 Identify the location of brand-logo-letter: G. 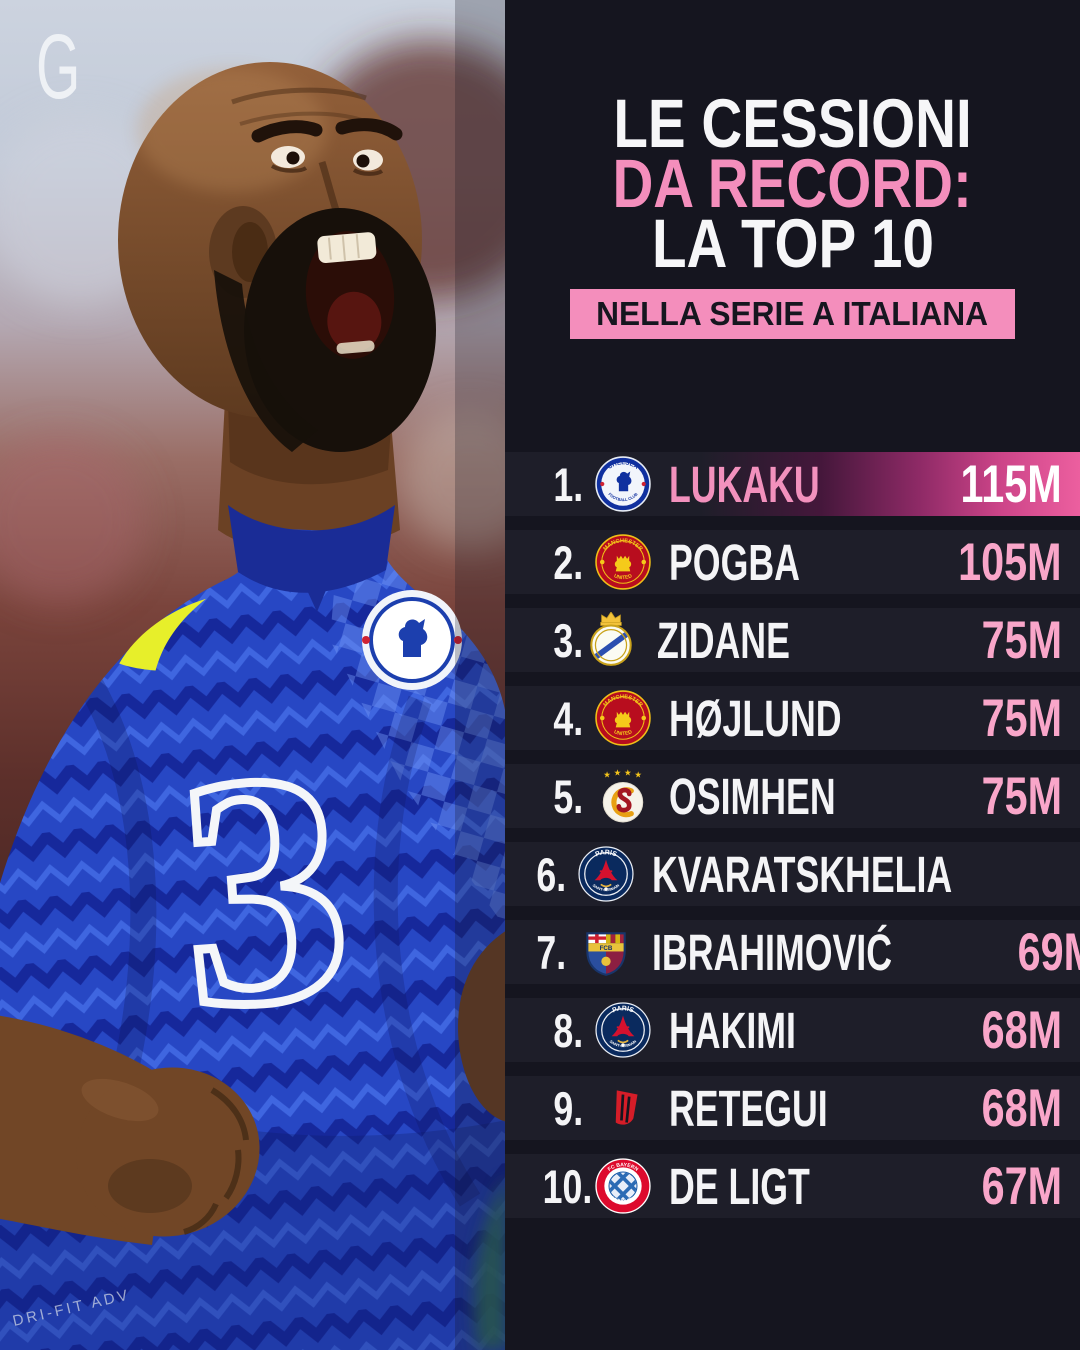
(58, 67).